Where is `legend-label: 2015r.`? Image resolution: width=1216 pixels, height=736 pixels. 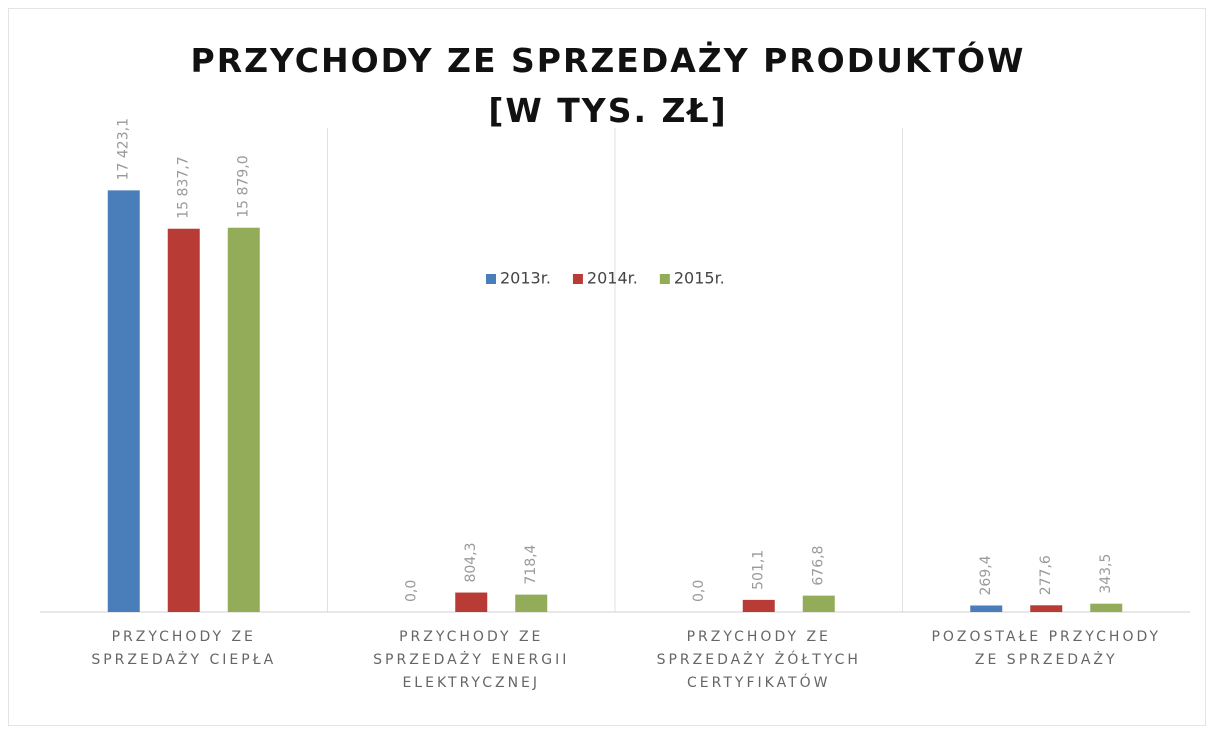 legend-label: 2015r. is located at coordinates (699, 278).